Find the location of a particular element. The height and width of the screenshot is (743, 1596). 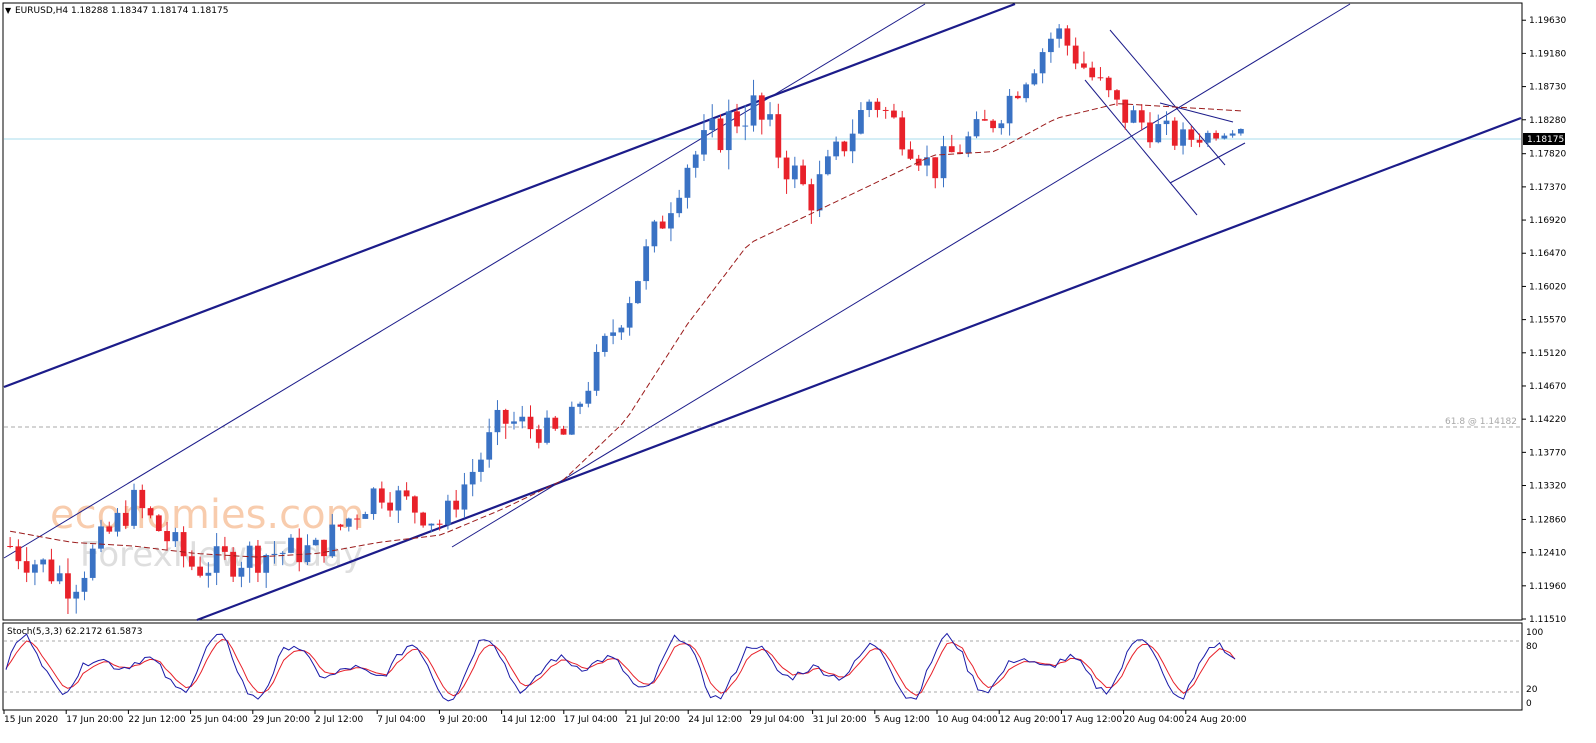

time-tick-label: 29 Jun 20:00 is located at coordinates (281, 720).